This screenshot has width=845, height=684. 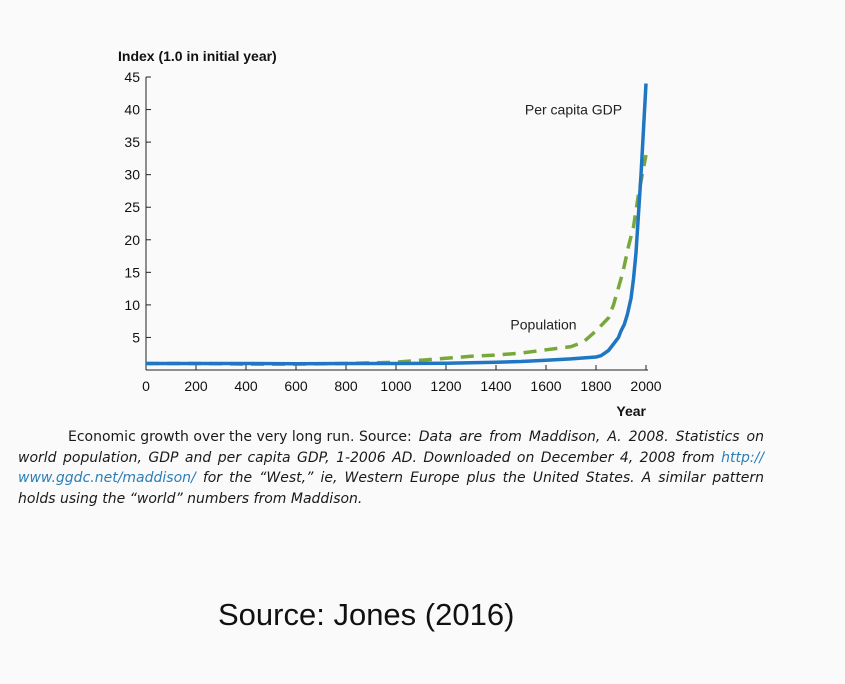 What do you see at coordinates (631, 411) in the screenshot?
I see `x-axis-title: Year` at bounding box center [631, 411].